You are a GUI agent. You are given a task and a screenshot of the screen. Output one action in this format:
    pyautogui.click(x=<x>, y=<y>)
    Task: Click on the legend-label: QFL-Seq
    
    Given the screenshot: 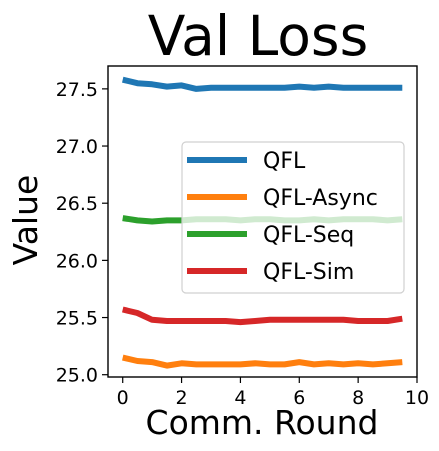 What is the action you would take?
    pyautogui.click(x=308, y=235)
    